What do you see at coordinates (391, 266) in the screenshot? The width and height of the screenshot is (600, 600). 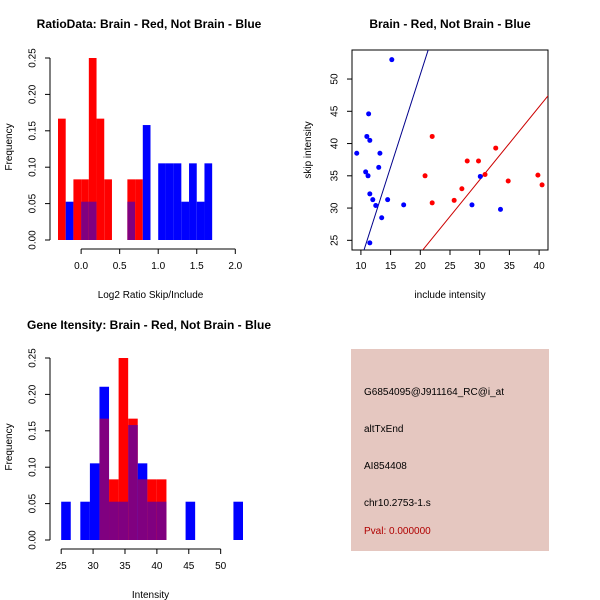 I see `intensity-scatter-x-tick-label: 15` at bounding box center [391, 266].